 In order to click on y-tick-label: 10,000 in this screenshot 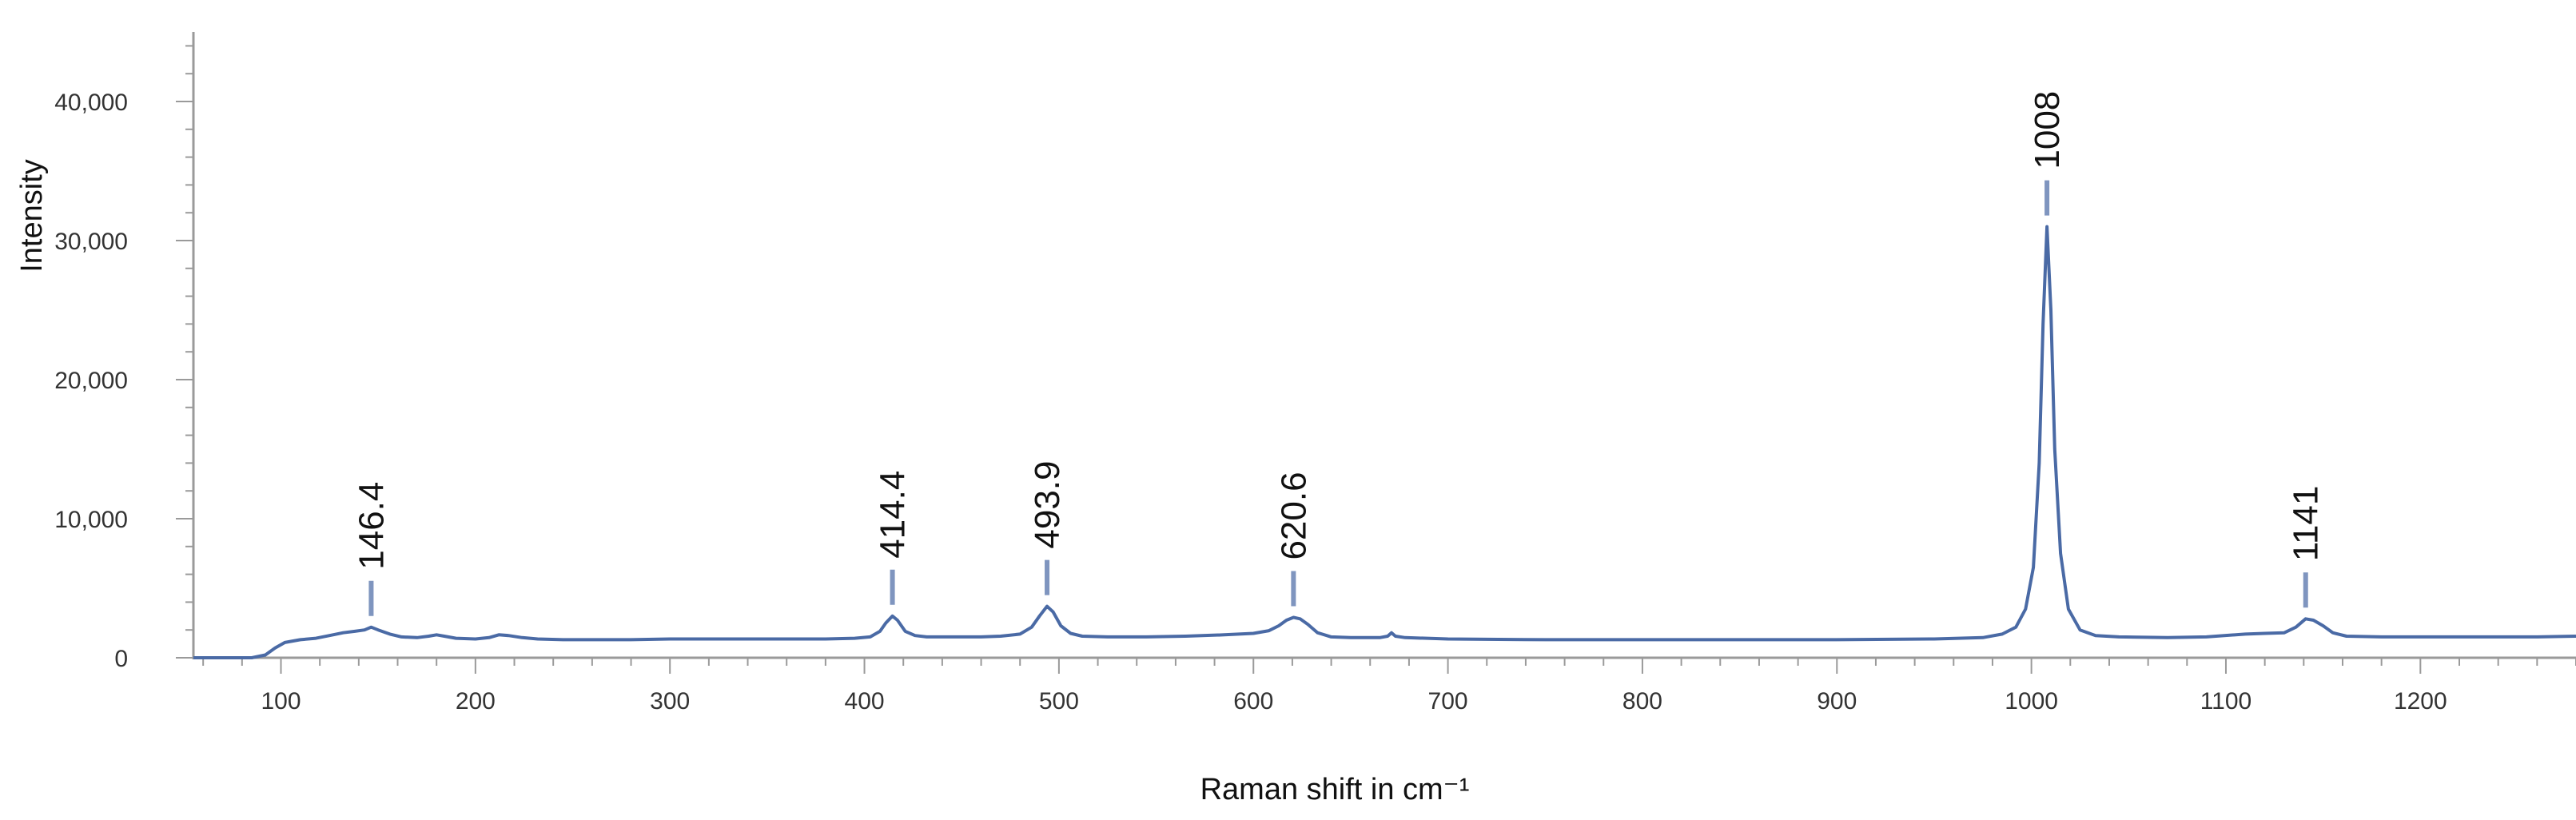, I will do `click(91, 520)`.